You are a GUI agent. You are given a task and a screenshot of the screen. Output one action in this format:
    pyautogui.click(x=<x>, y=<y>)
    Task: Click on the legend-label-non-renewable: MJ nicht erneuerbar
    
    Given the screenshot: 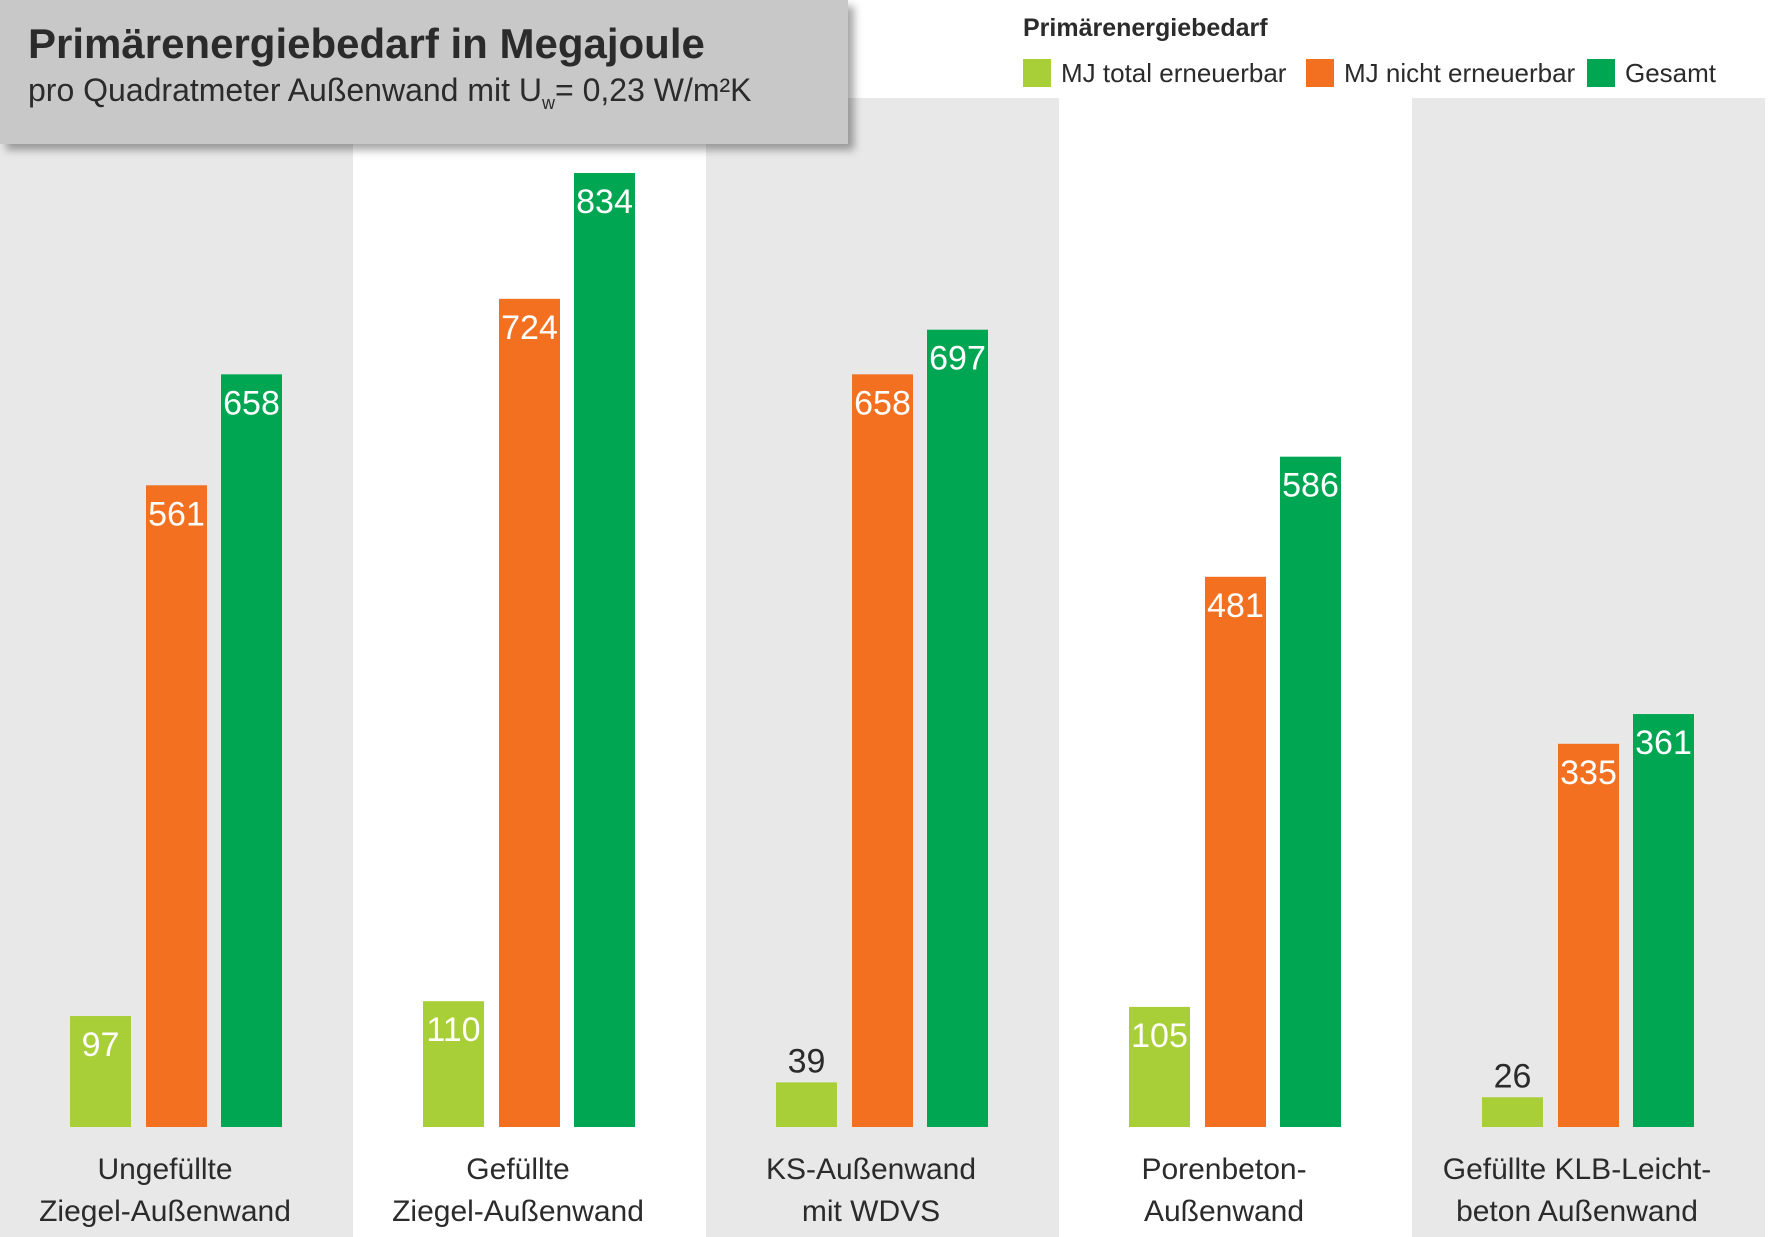 What is the action you would take?
    pyautogui.click(x=1460, y=72)
    